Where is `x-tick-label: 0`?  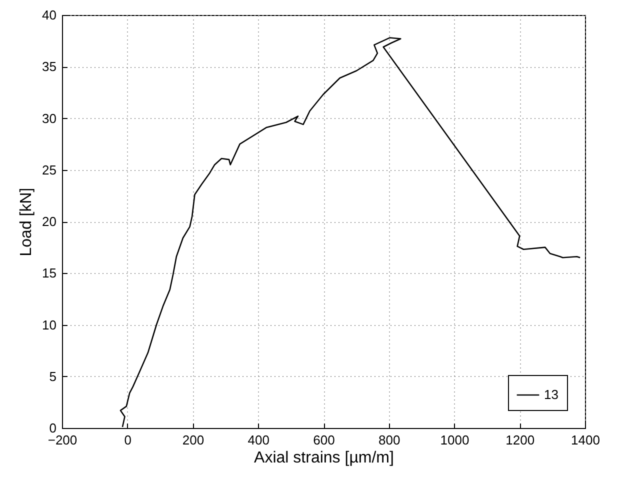
x-tick-label: 0 is located at coordinates (128, 440).